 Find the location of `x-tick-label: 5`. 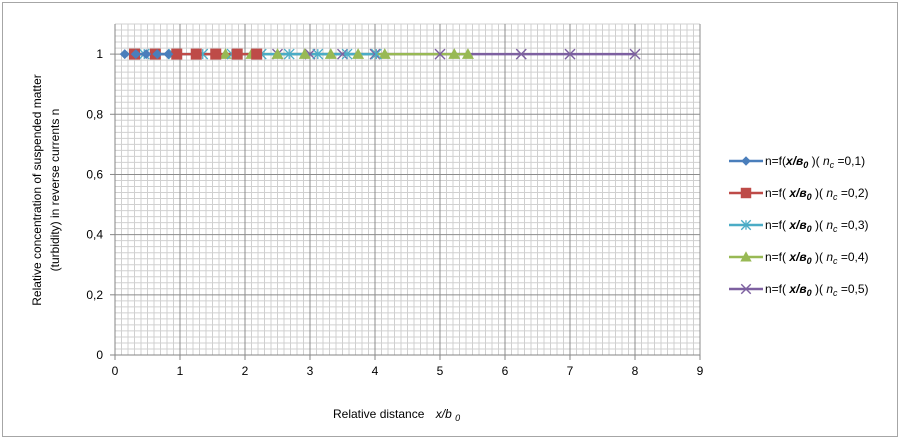

x-tick-label: 5 is located at coordinates (440, 371).